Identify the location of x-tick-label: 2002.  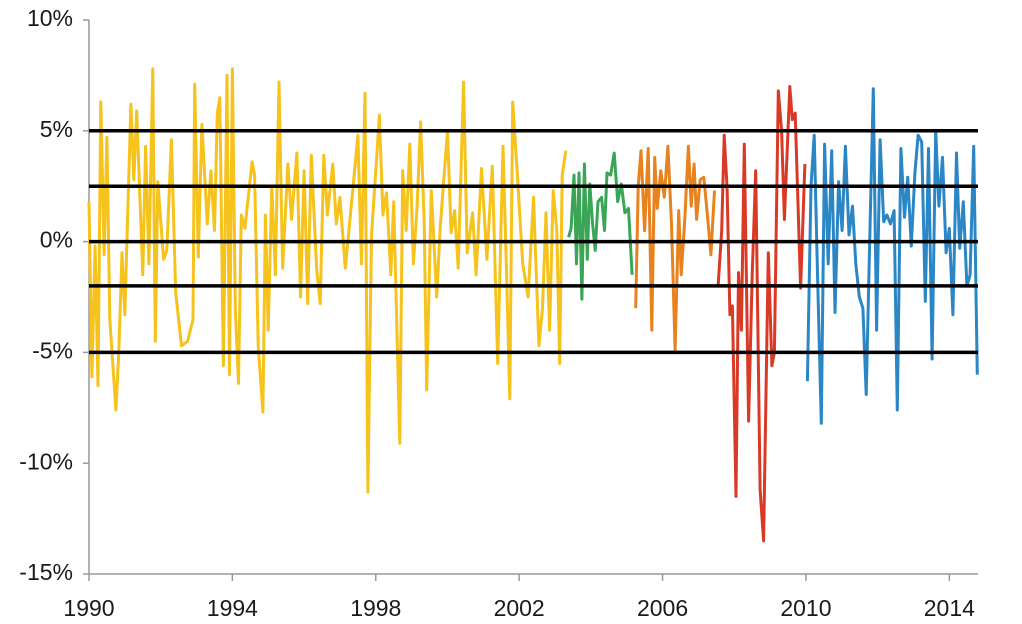
(519, 608).